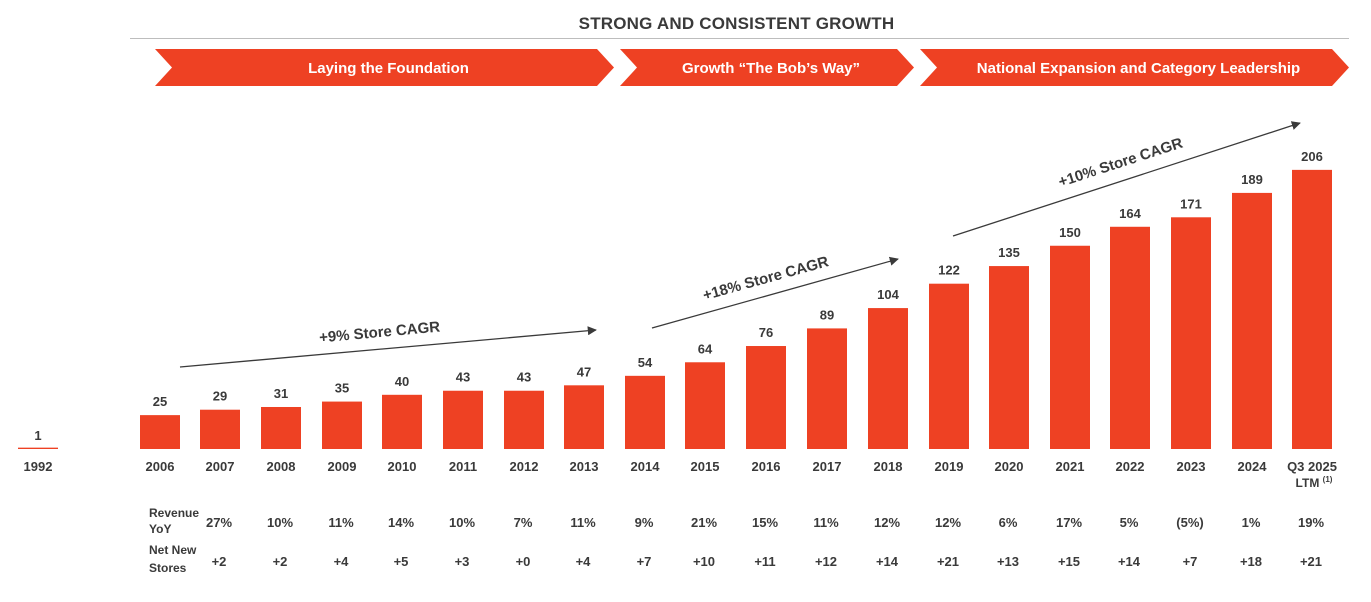 Image resolution: width=1371 pixels, height=602 pixels. Describe the element at coordinates (736, 23) in the screenshot. I see `chart-title: STRONG AND CONSISTENT GROWTH` at that location.